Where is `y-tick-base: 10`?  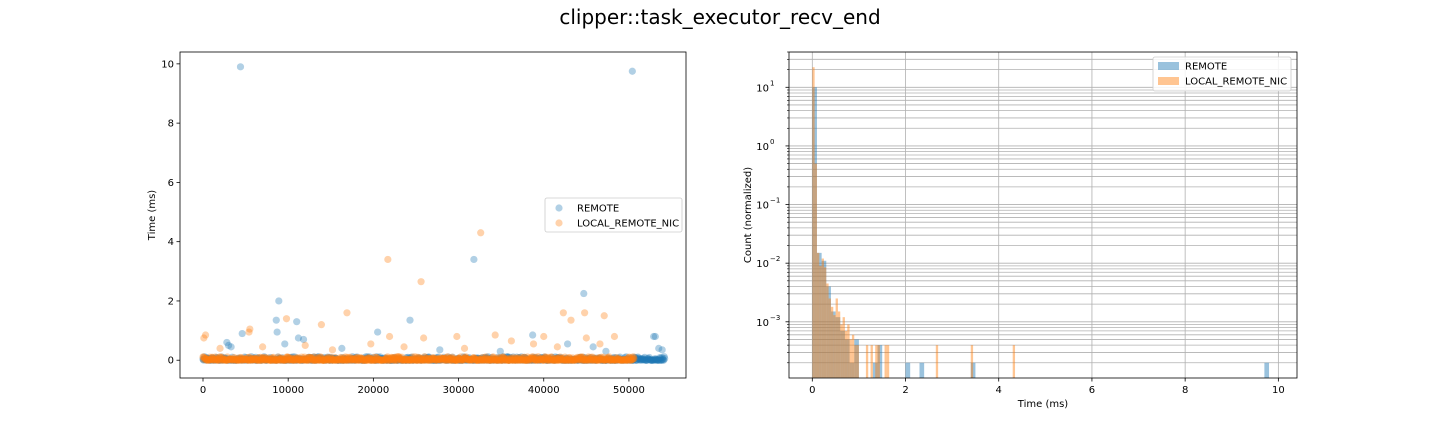
y-tick-base: 10 is located at coordinates (762, 147).